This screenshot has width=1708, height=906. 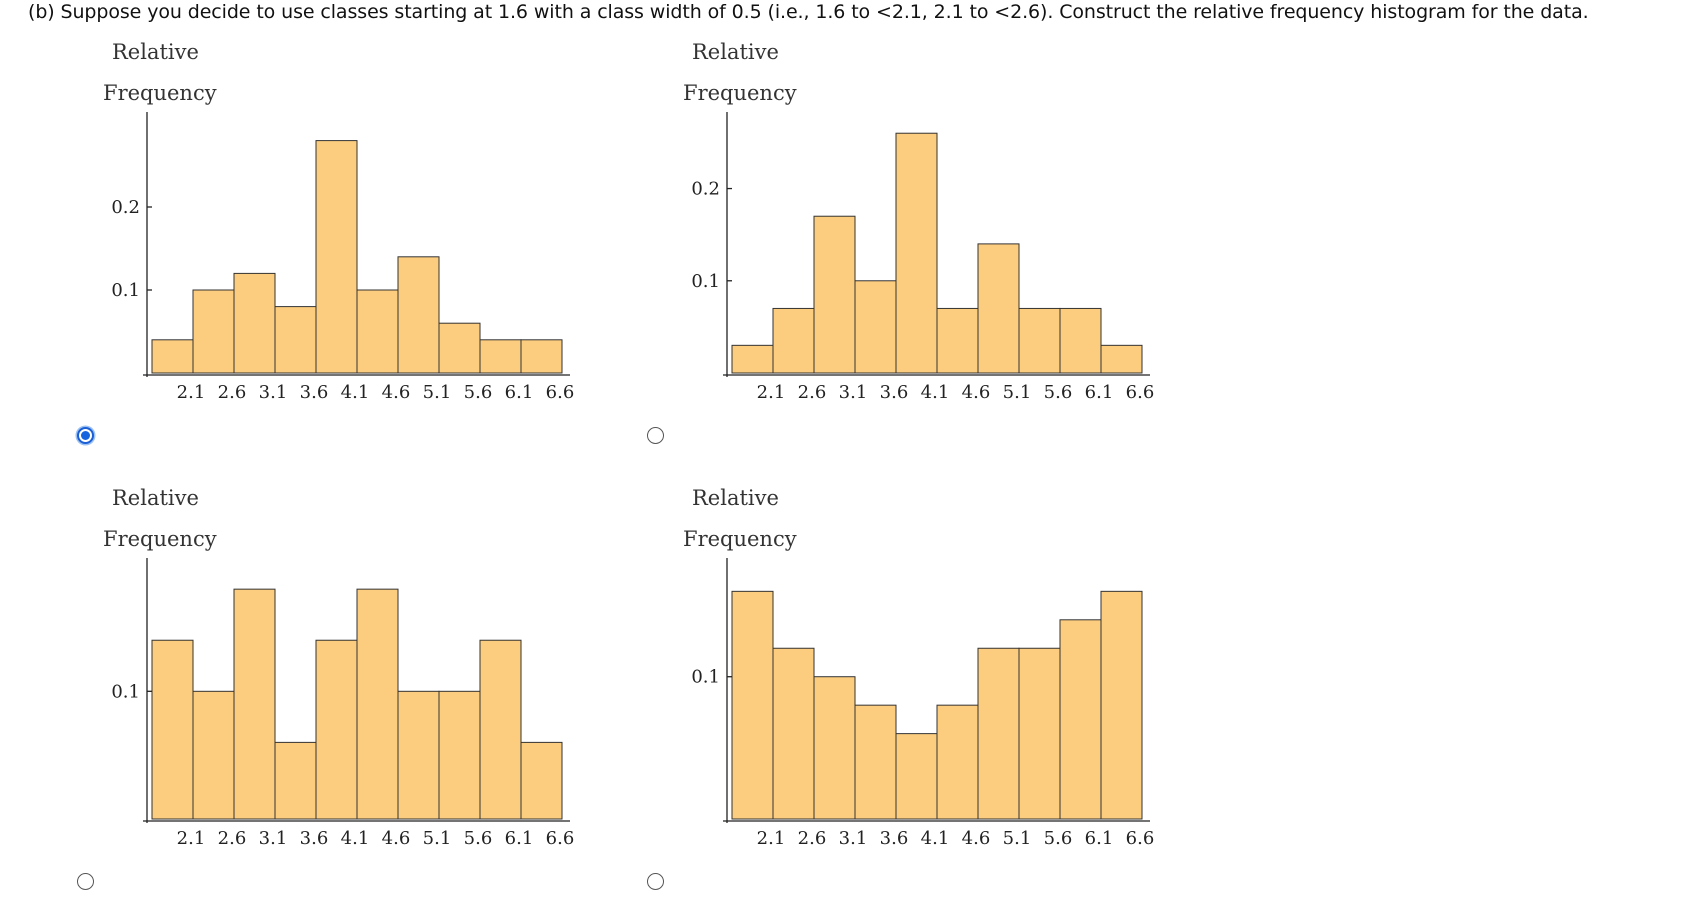 What do you see at coordinates (655, 881) in the screenshot?
I see `option-d-radio` at bounding box center [655, 881].